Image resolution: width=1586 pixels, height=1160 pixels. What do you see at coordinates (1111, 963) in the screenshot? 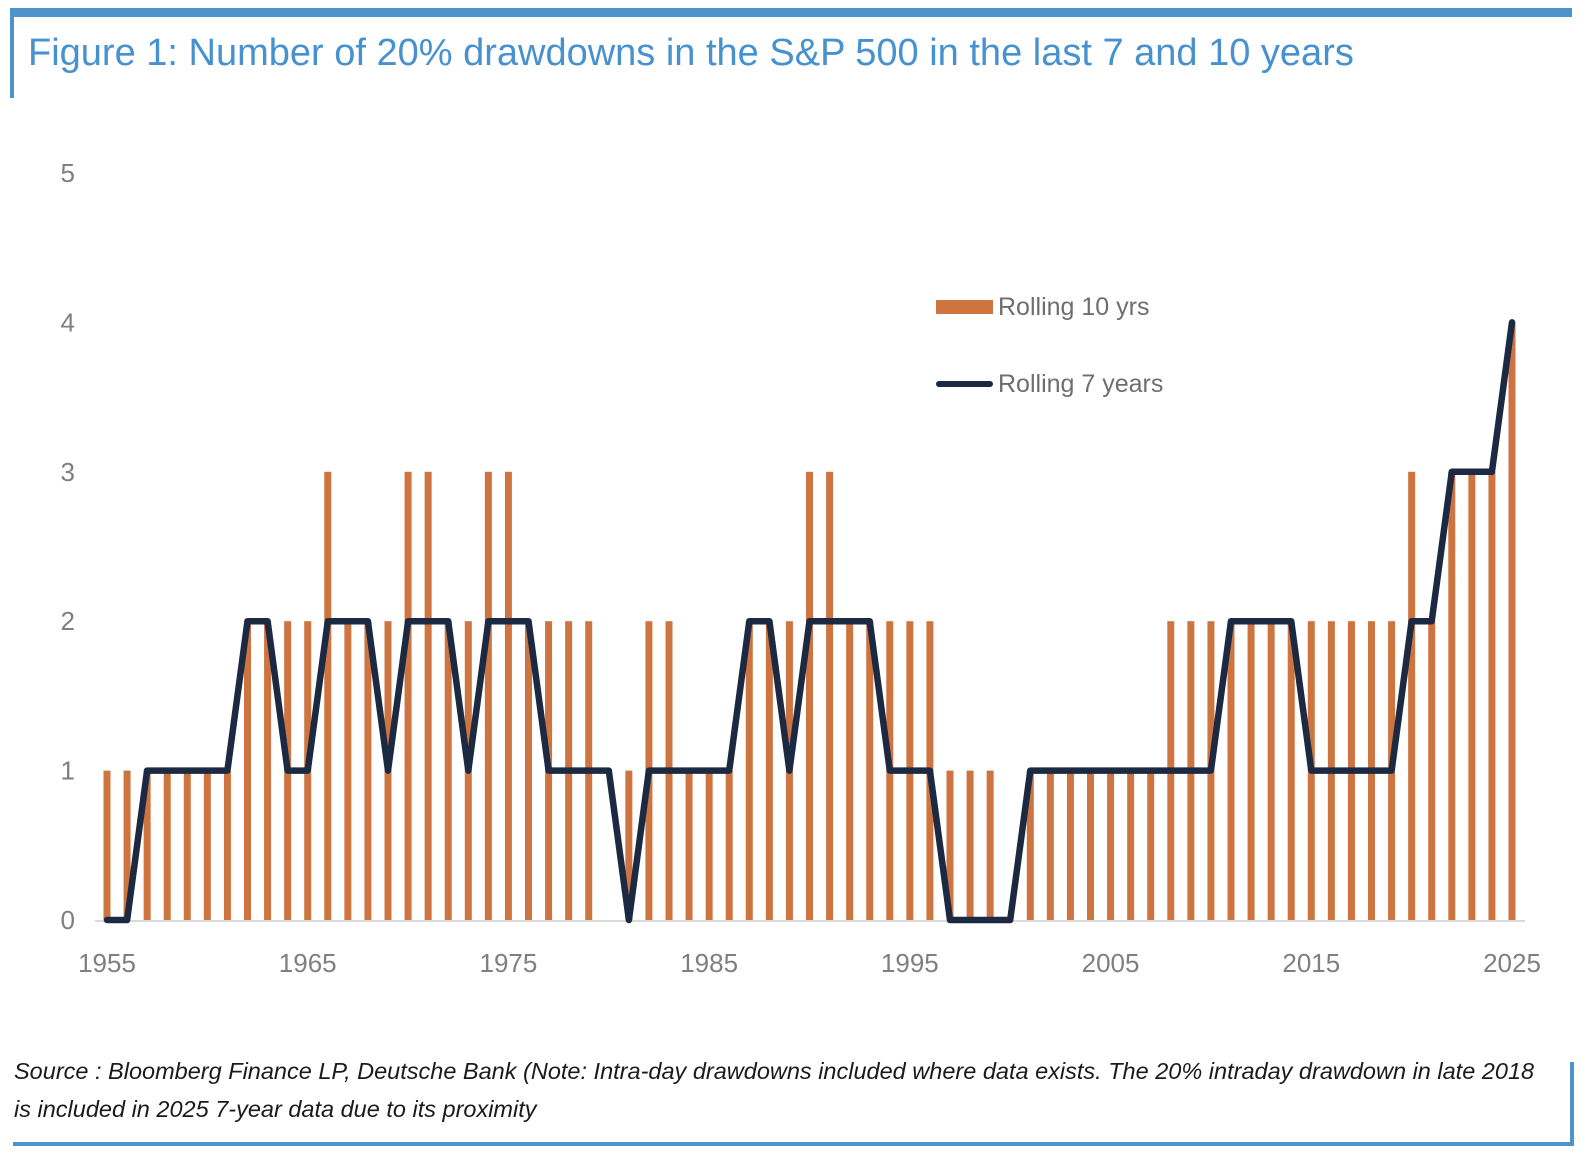
I see `x-tick-label-2005: 2005` at bounding box center [1111, 963].